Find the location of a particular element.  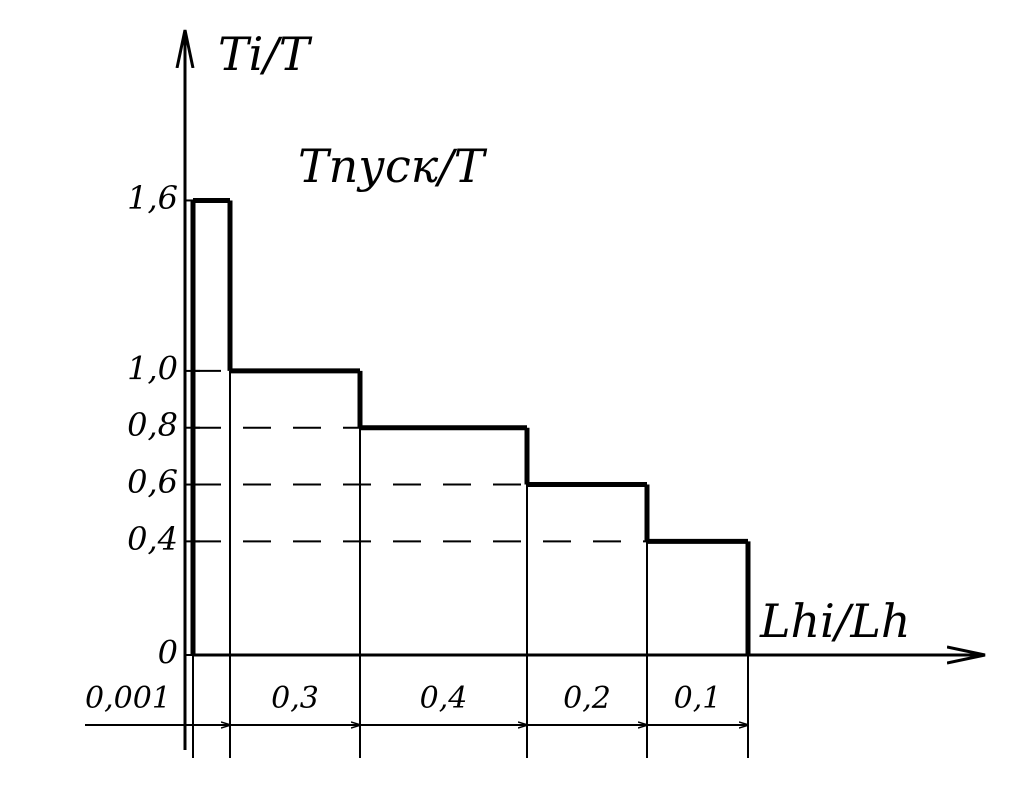

y-tick-label: 0,6 is located at coordinates (152, 482).